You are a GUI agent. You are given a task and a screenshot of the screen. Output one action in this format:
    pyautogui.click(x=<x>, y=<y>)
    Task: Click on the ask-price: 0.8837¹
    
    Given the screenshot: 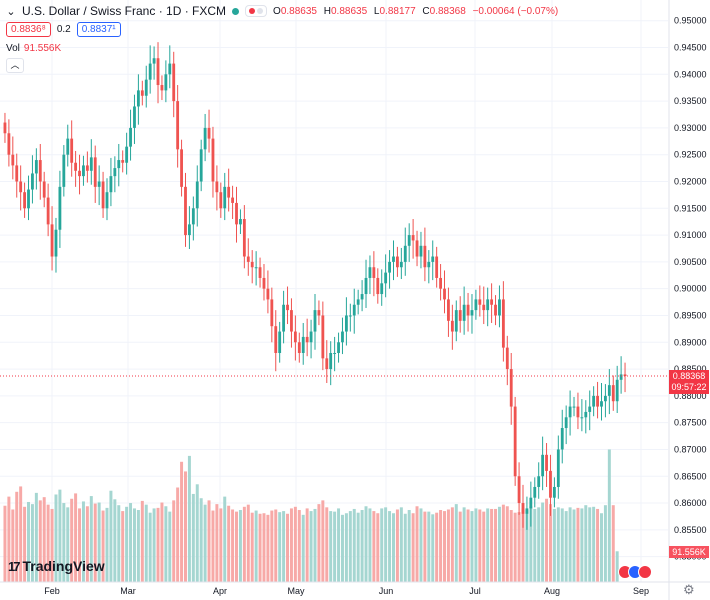 What is the action you would take?
    pyautogui.click(x=98, y=29)
    